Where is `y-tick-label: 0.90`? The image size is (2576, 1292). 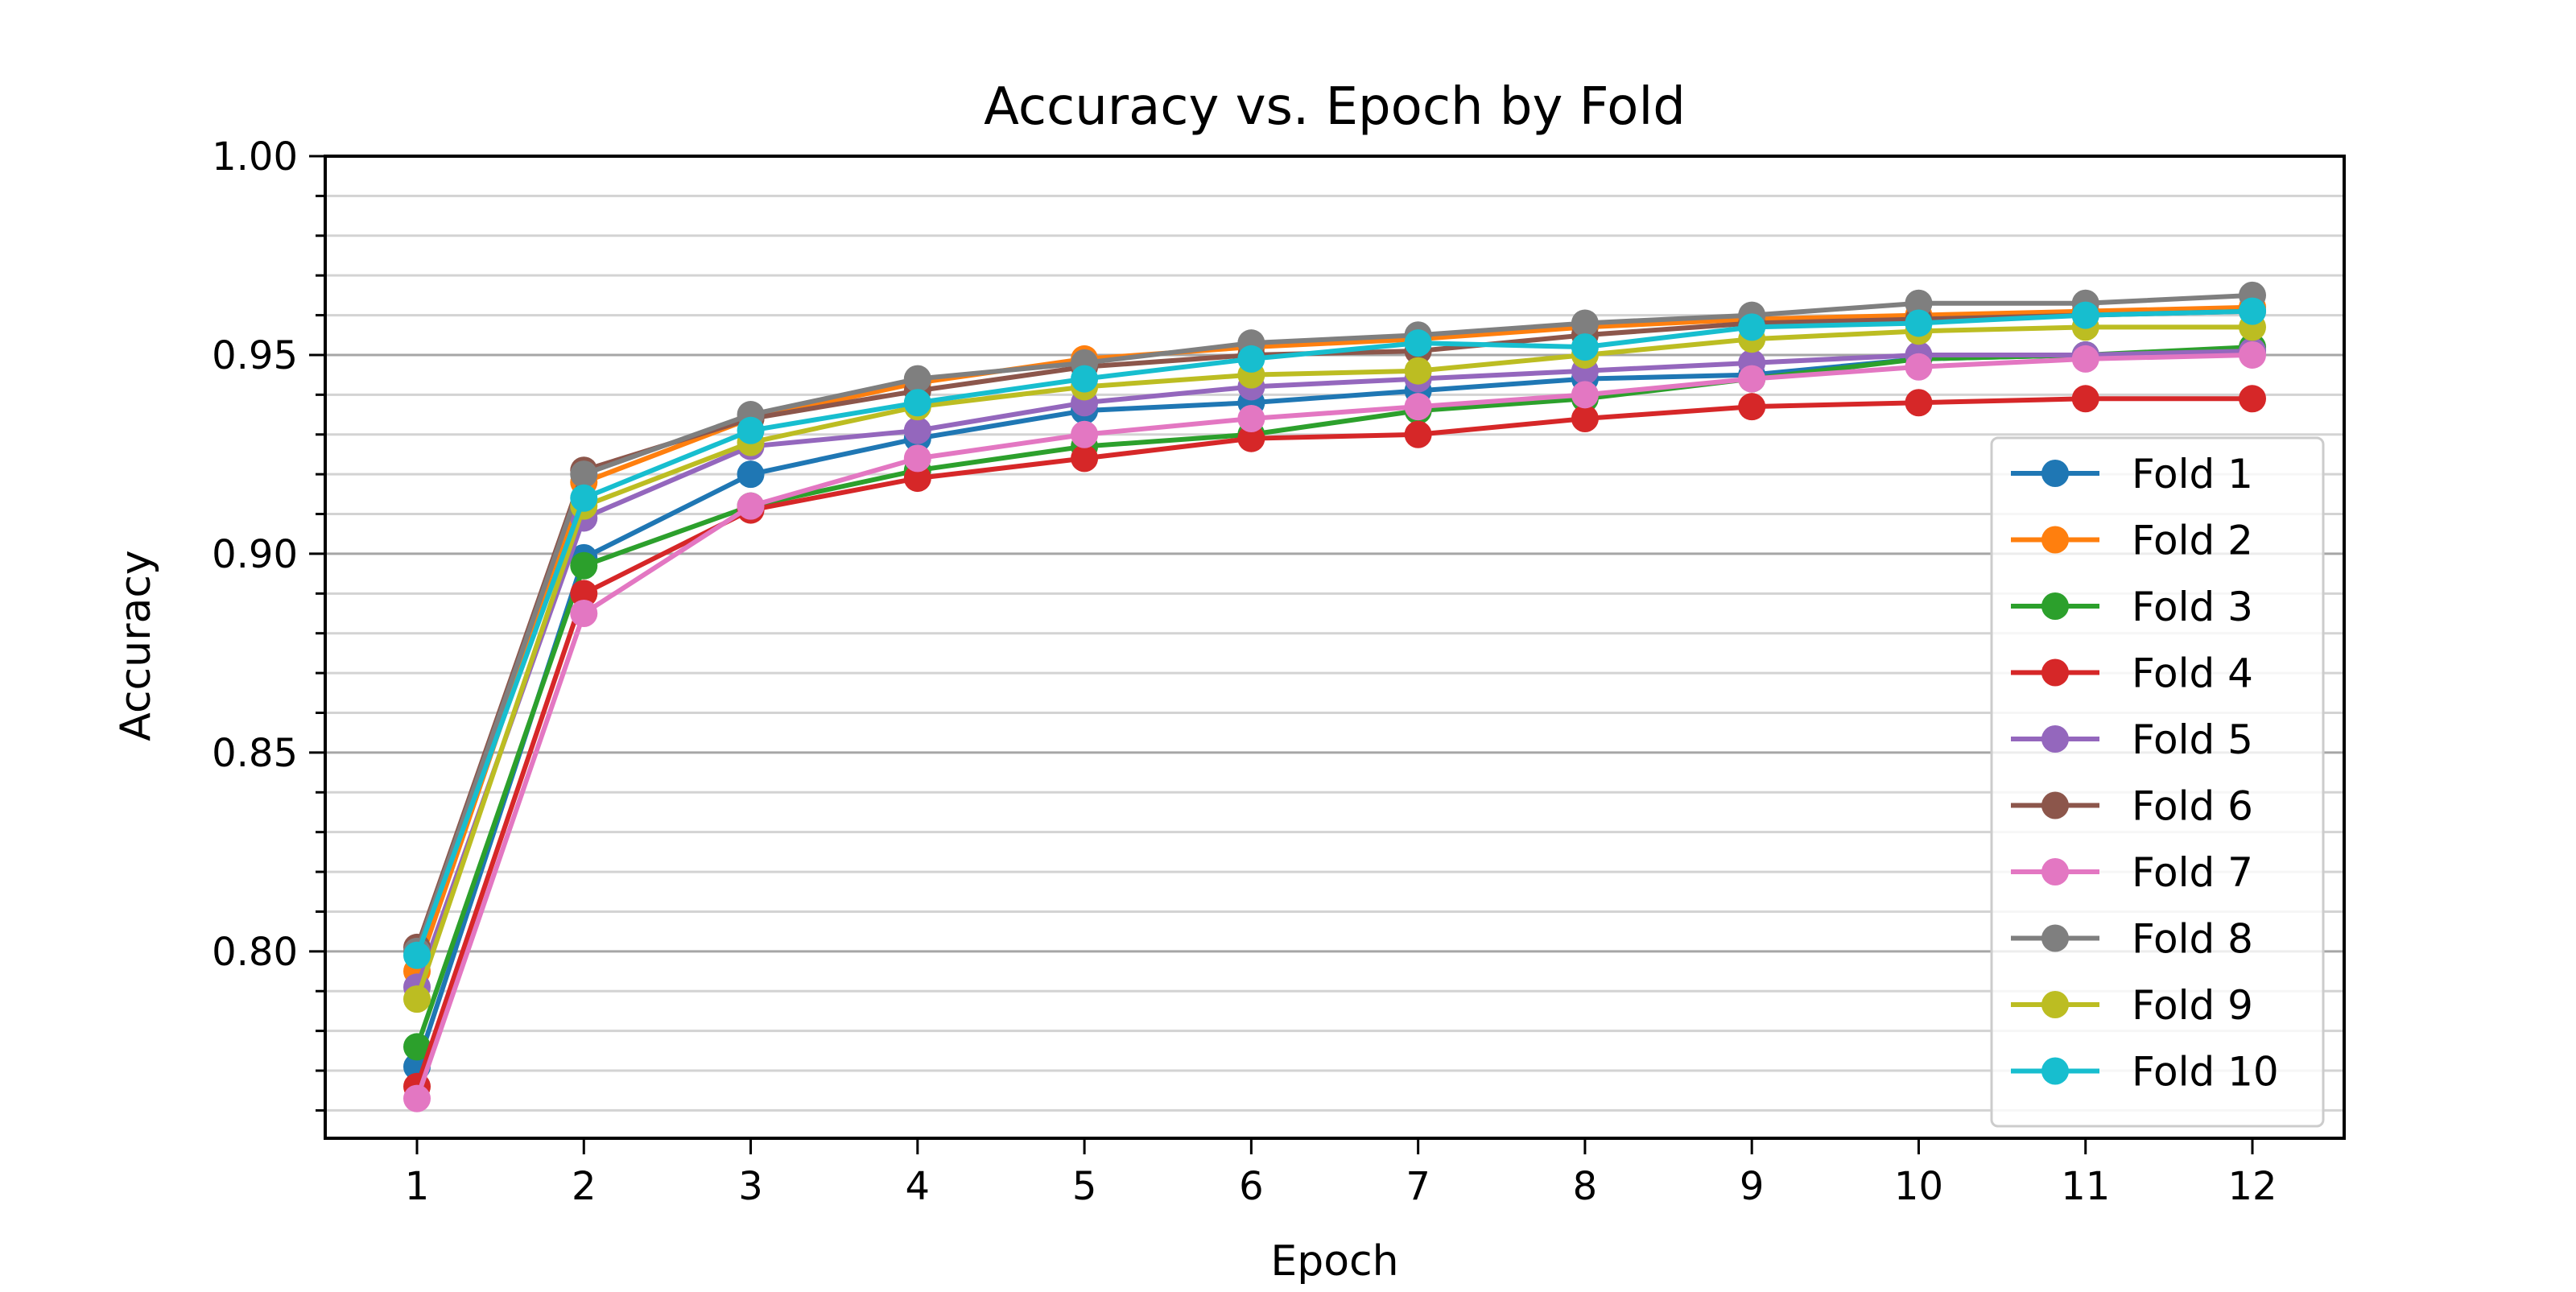
y-tick-label: 0.90 is located at coordinates (255, 554).